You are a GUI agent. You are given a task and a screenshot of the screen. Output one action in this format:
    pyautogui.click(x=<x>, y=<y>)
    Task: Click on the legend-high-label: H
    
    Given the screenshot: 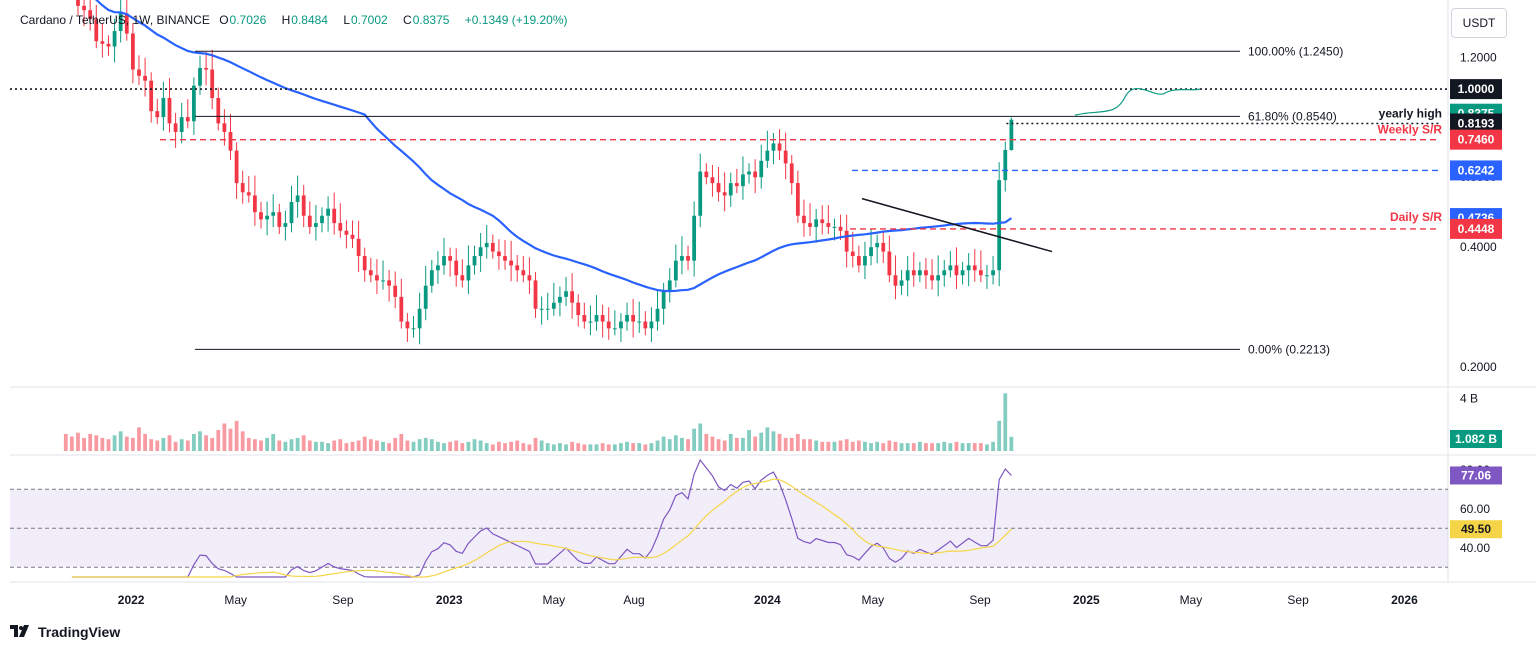 What is the action you would take?
    pyautogui.click(x=286, y=20)
    